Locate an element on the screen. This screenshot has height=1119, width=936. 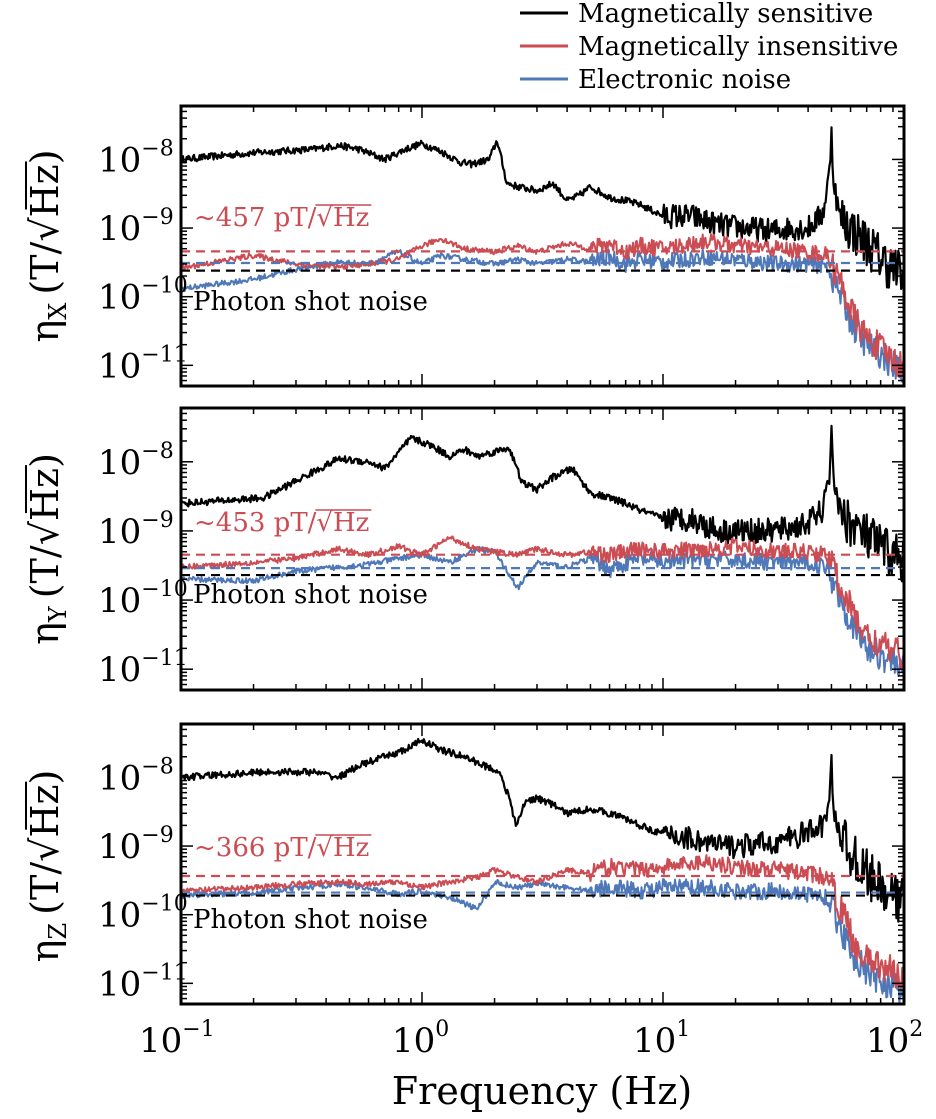
legend-label-insensitive: Magnetically insensitive is located at coordinates (738, 47).